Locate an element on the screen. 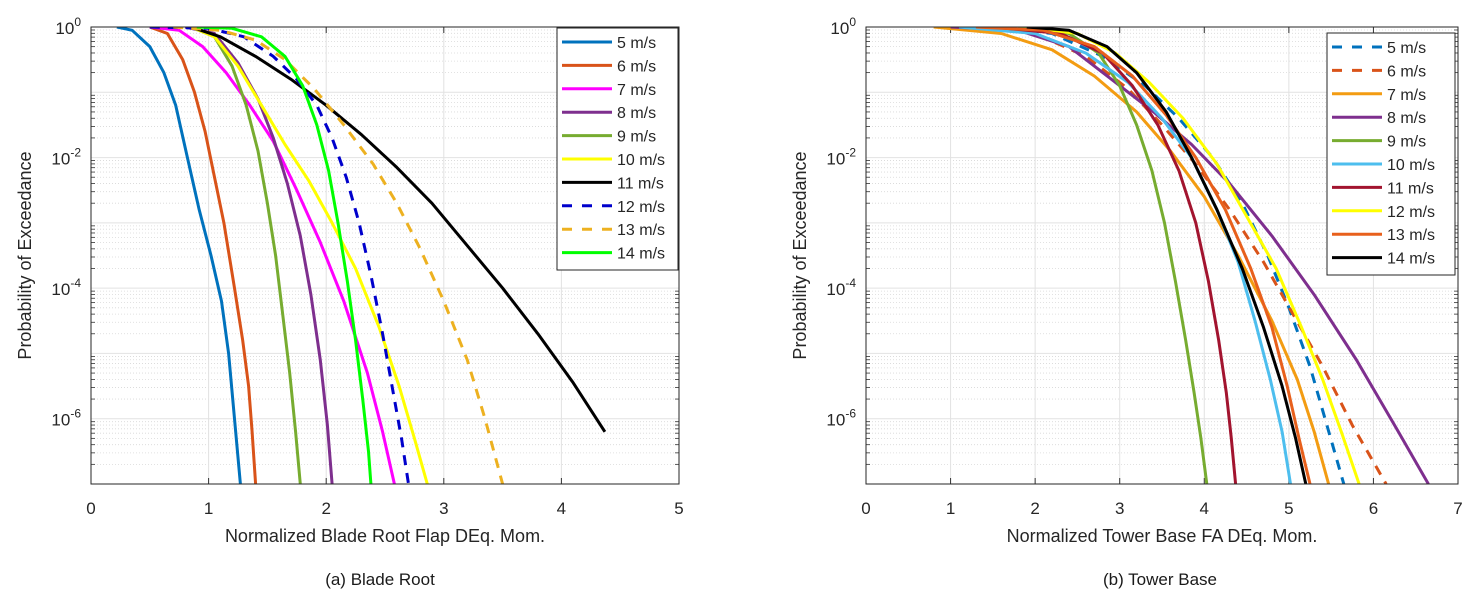 The height and width of the screenshot is (609, 1475). series-line-5ms is located at coordinates (179, 255).